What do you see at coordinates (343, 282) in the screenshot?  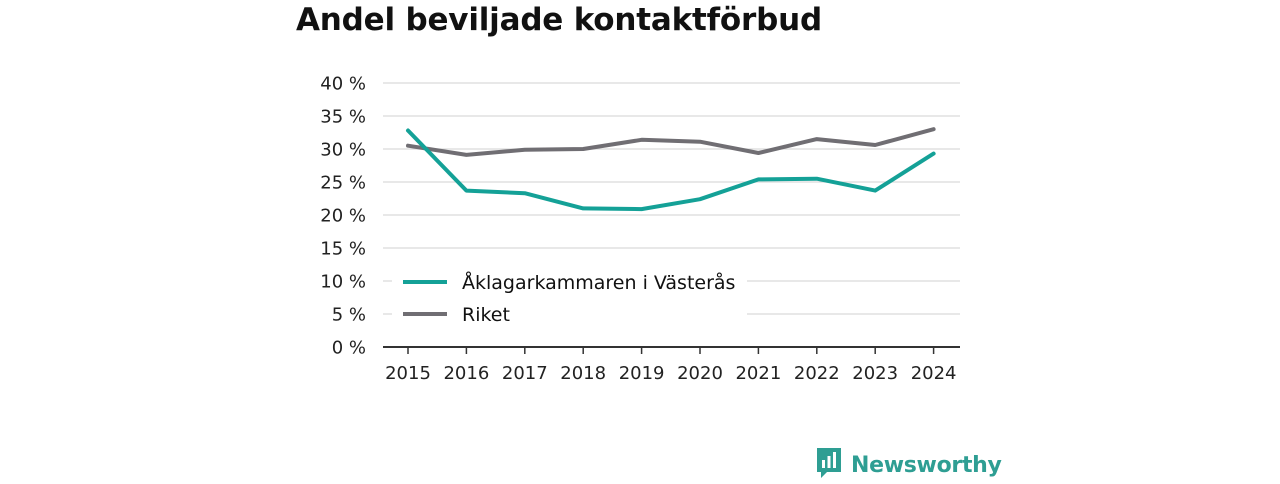 I see `y-tick-label: 10 %` at bounding box center [343, 282].